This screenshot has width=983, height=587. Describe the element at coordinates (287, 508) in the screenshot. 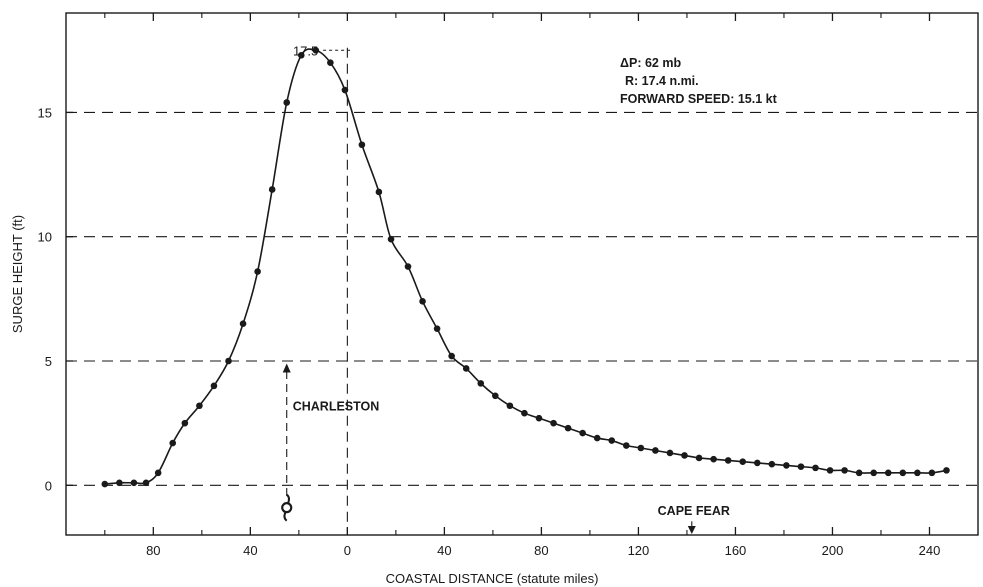

I see `hurricane-symbol-icon` at that location.